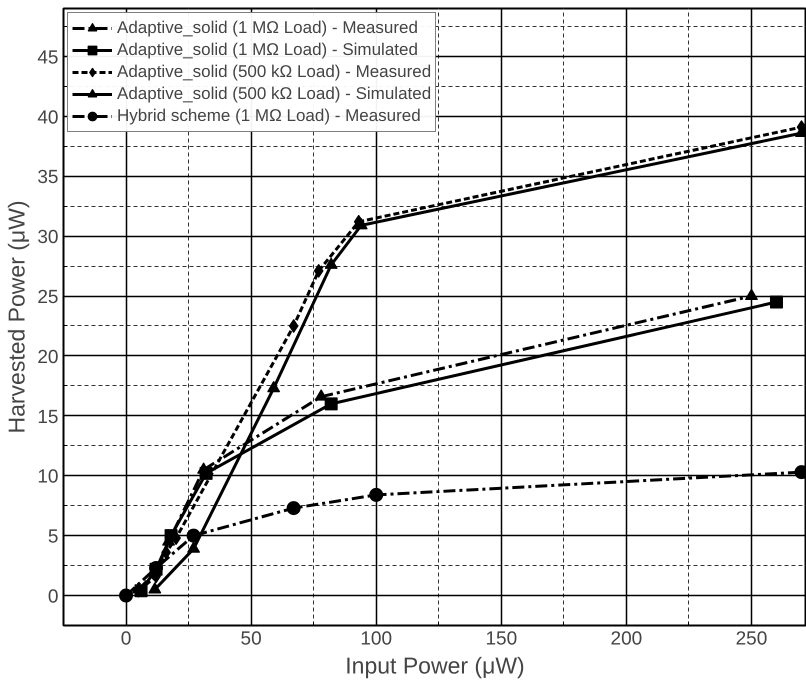 This screenshot has width=806, height=681. Describe the element at coordinates (752, 639) in the screenshot. I see `x-tick-label: 250` at that location.